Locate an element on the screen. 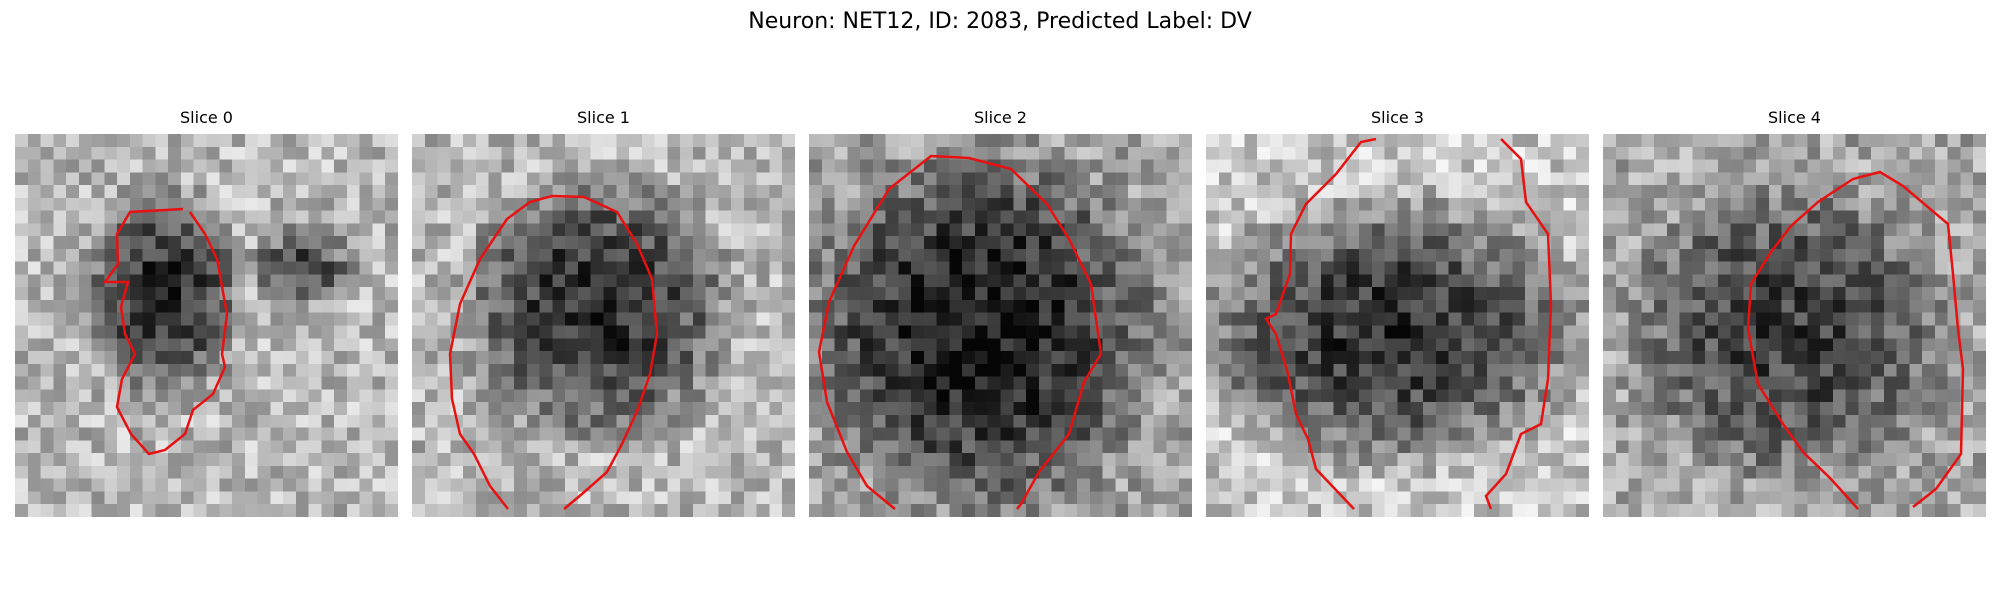  slice-panel-1: Slice 1 is located at coordinates (603, 312).